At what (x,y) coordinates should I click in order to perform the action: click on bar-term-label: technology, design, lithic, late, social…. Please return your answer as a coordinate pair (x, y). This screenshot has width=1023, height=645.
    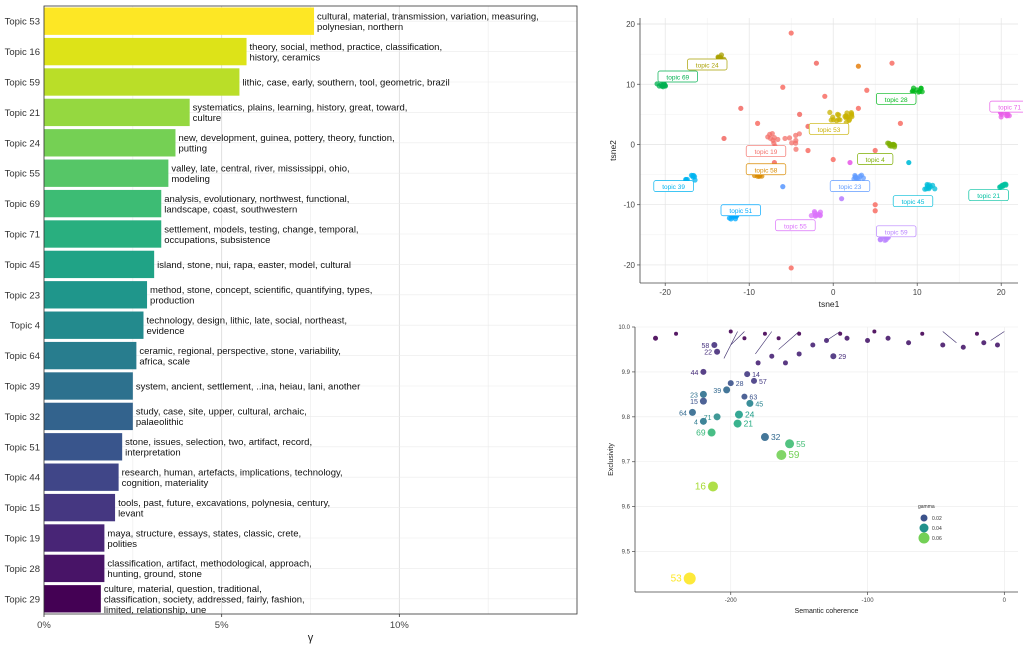
    Looking at the image, I should click on (246, 320).